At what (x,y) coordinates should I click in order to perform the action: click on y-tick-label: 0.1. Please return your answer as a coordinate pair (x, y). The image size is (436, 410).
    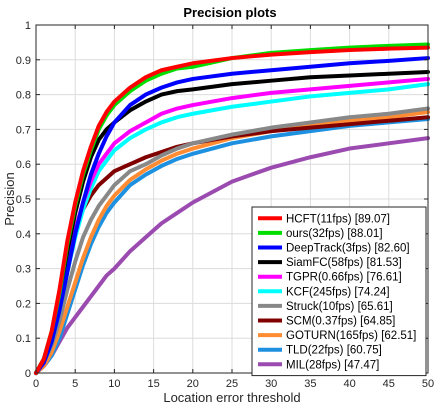
    Looking at the image, I should click on (23, 339).